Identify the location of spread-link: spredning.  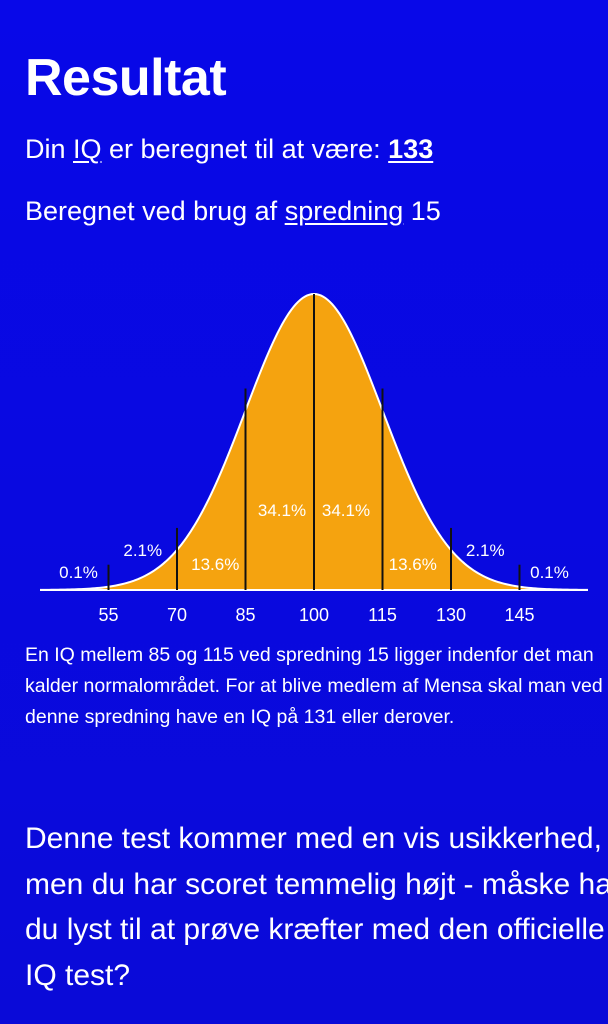
(344, 211).